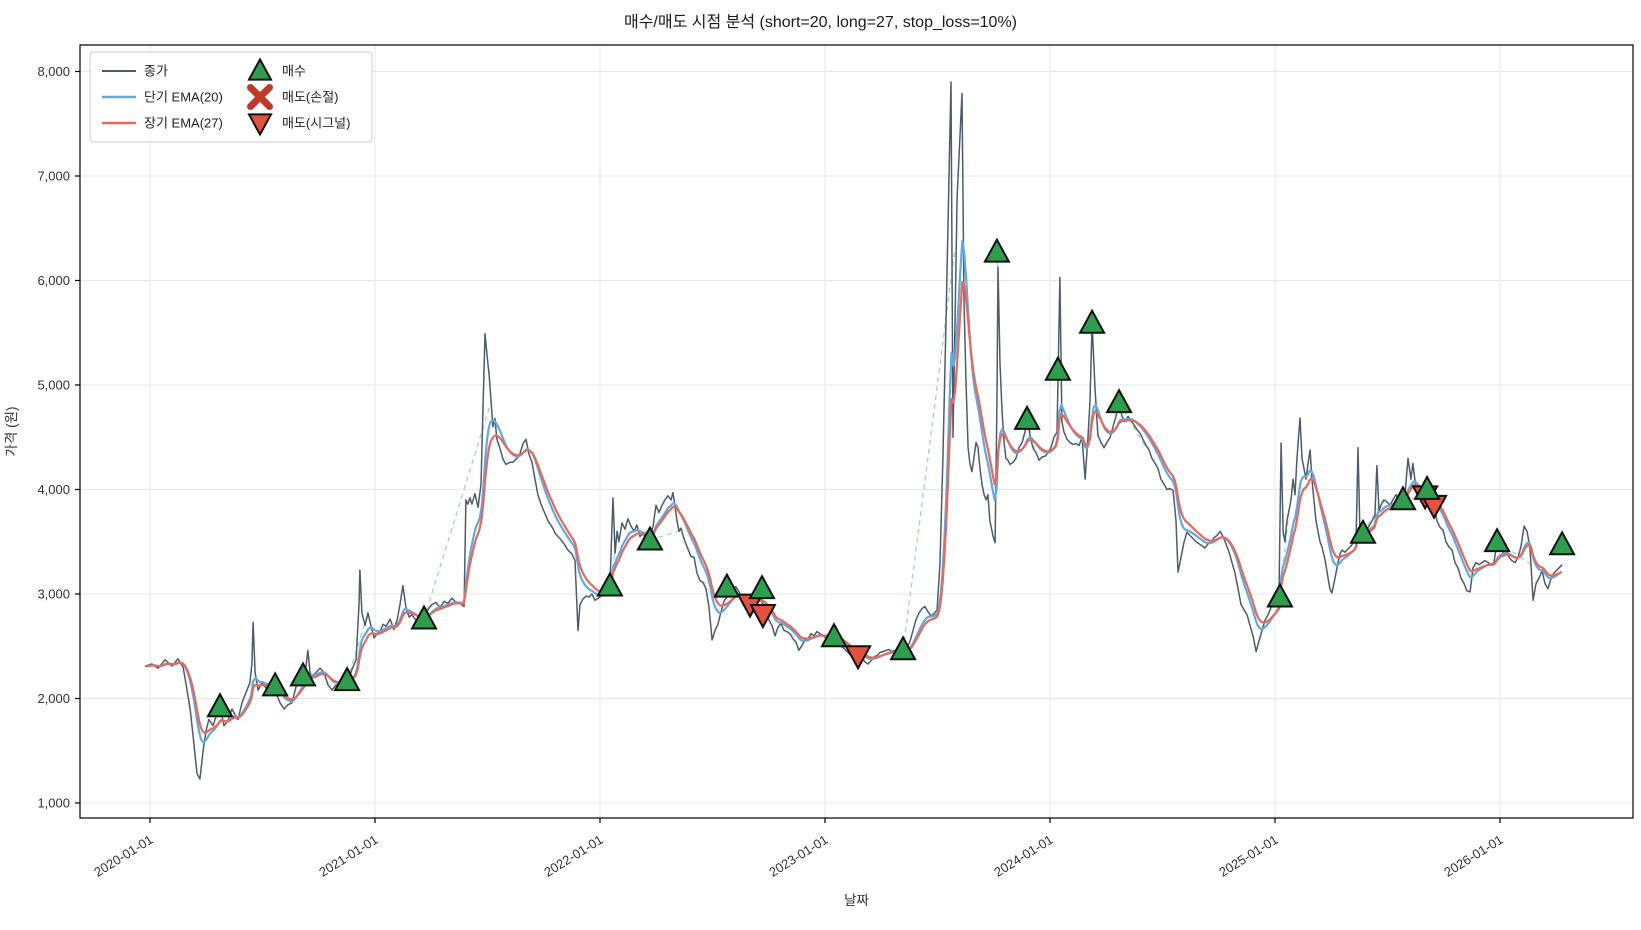 The width and height of the screenshot is (1641, 930). I want to click on x-tick-label: 2025-01-01, so click(1248, 856).